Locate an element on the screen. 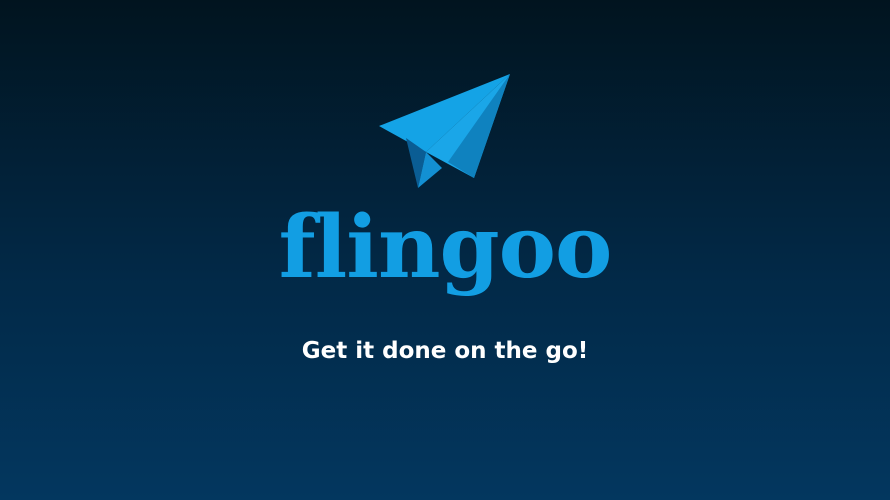 Image resolution: width=890 pixels, height=500 pixels. tagline: Get it done on the go! is located at coordinates (445, 351).